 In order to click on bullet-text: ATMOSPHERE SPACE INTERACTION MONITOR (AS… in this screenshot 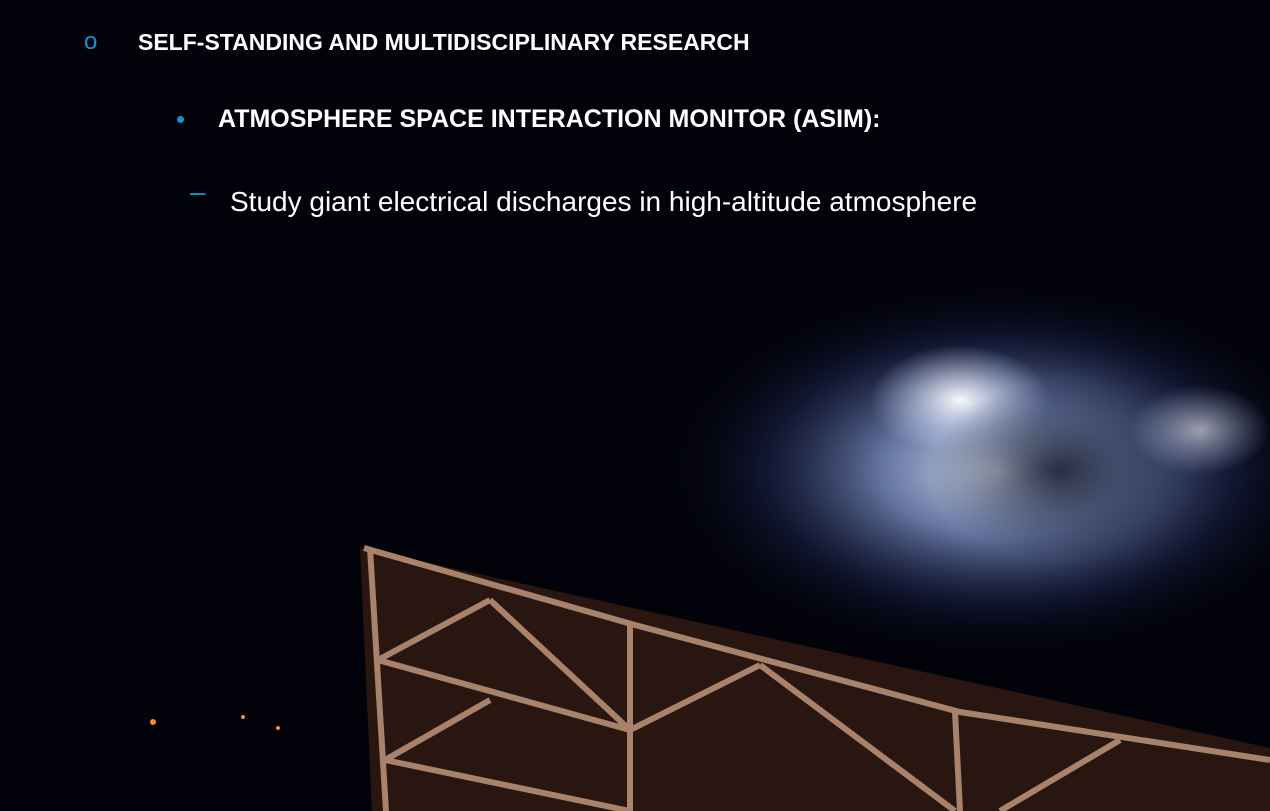, I will do `click(549, 119)`.